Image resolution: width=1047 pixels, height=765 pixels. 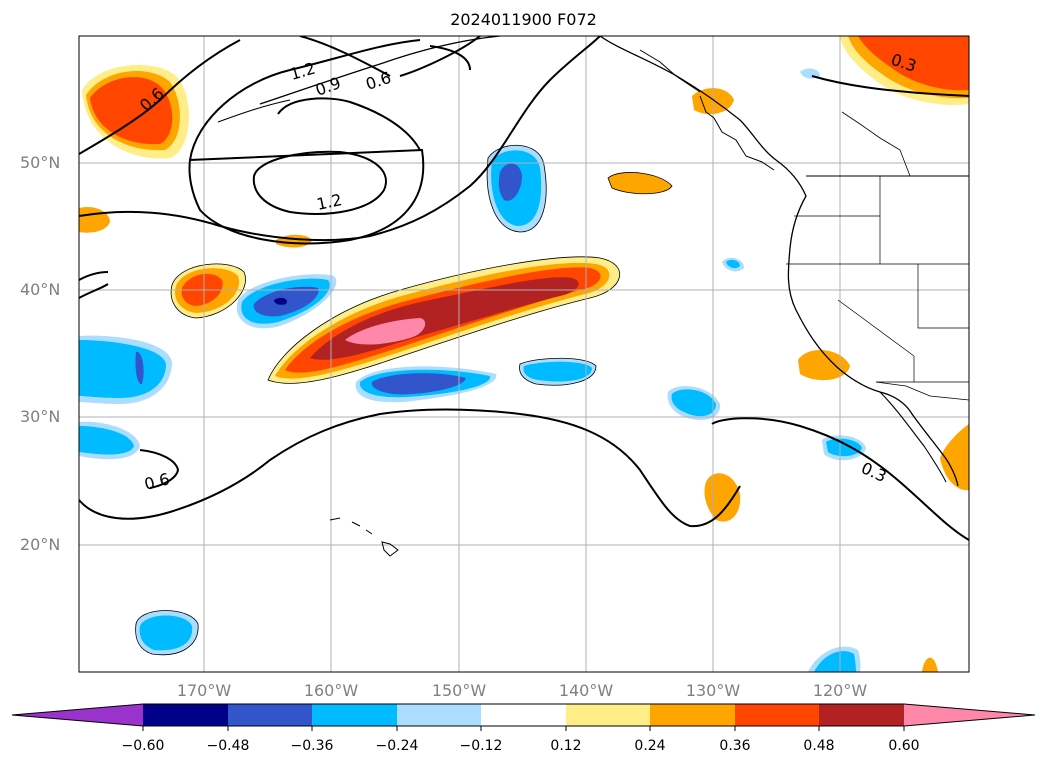 I want to click on lon-label: 140°W, so click(x=586, y=690).